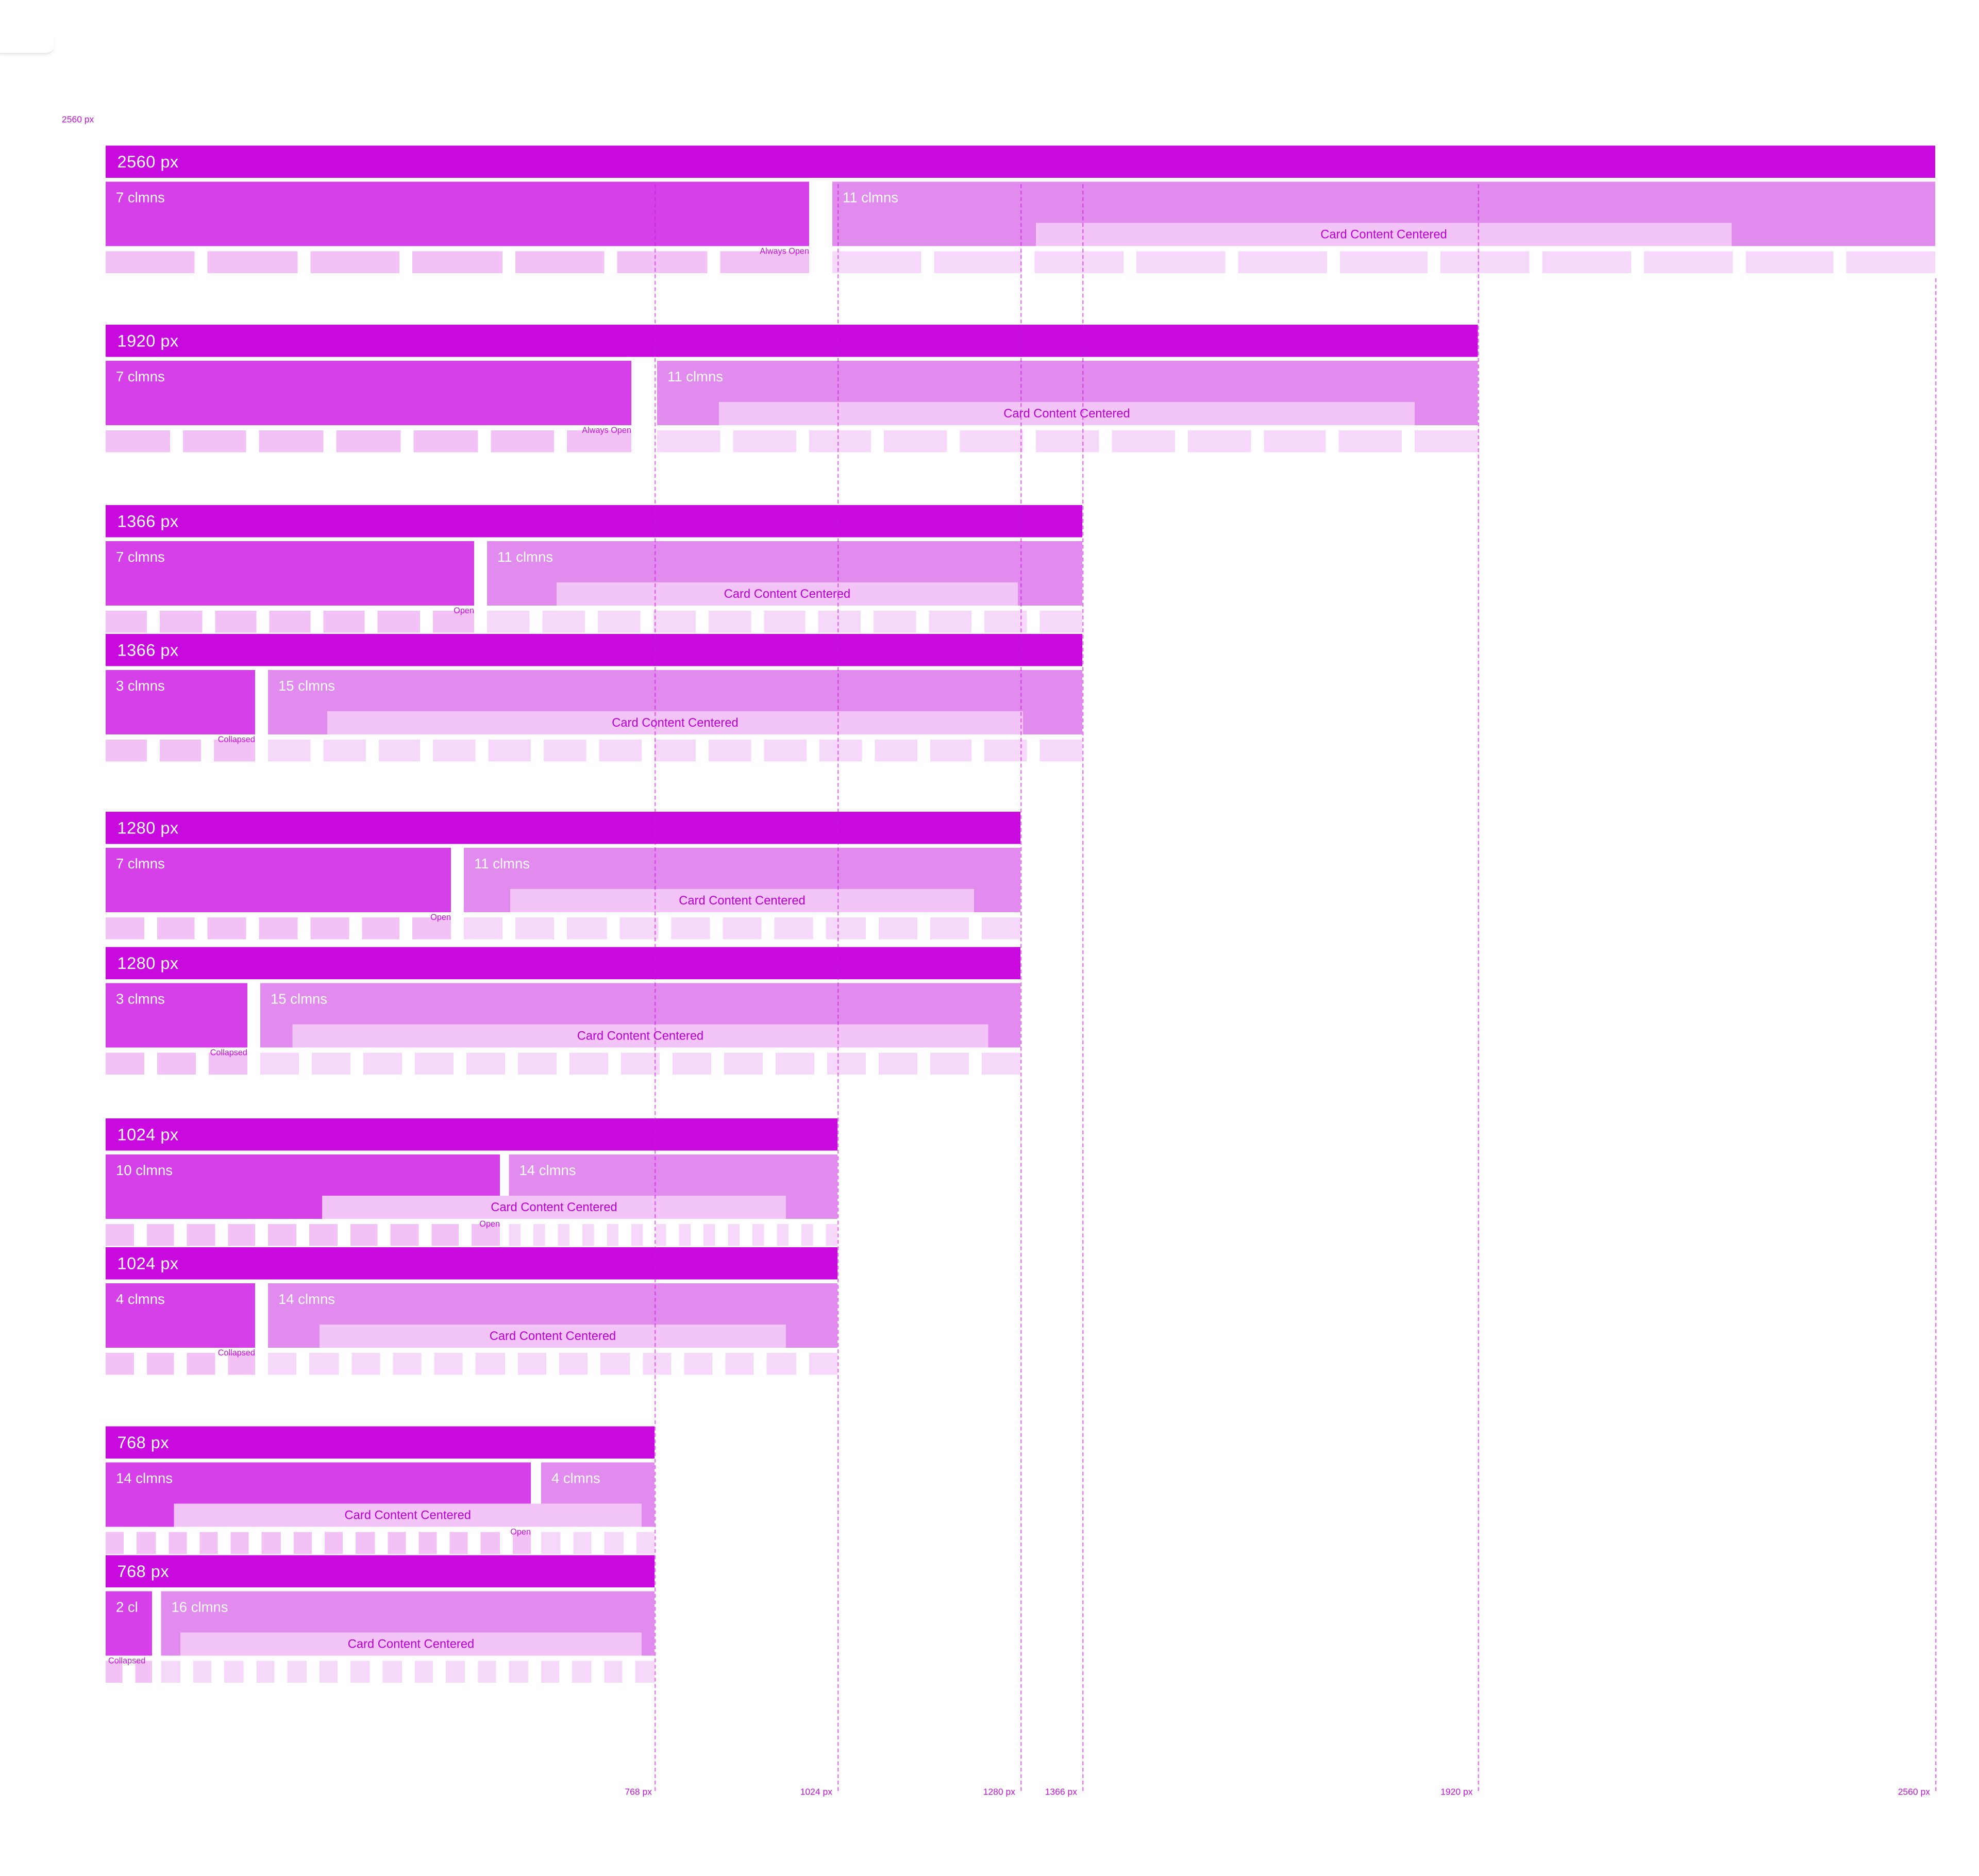 Image resolution: width=1979 pixels, height=1876 pixels. I want to click on axis-label-1280: 1280 px, so click(999, 1793).